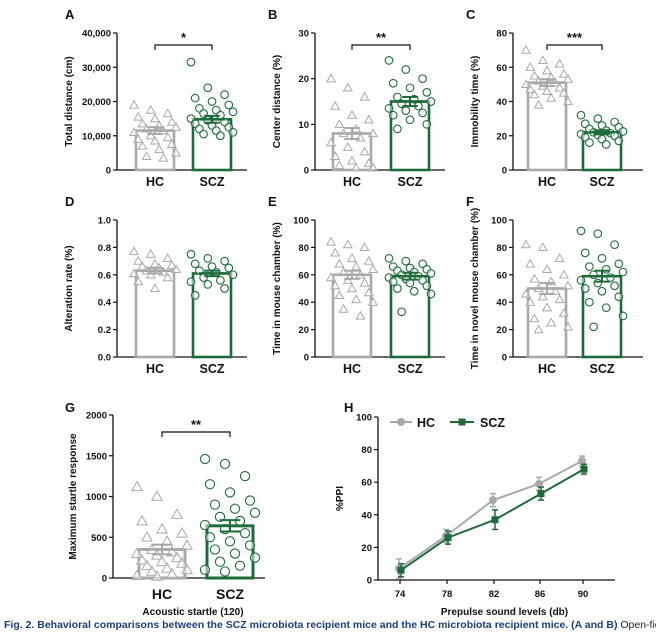 The image size is (656, 635). What do you see at coordinates (183, 47) in the screenshot?
I see `panel-a-sig-bracket` at bounding box center [183, 47].